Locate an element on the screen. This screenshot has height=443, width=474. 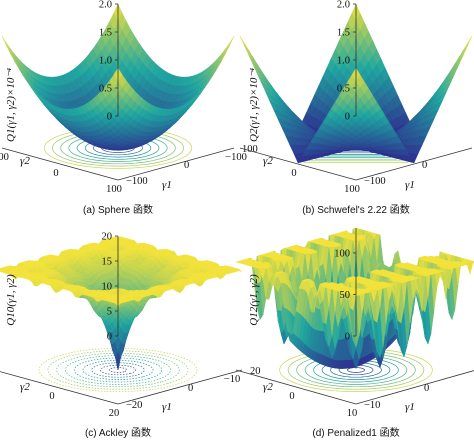
z-tick-label: 10 is located at coordinates (107, 287).